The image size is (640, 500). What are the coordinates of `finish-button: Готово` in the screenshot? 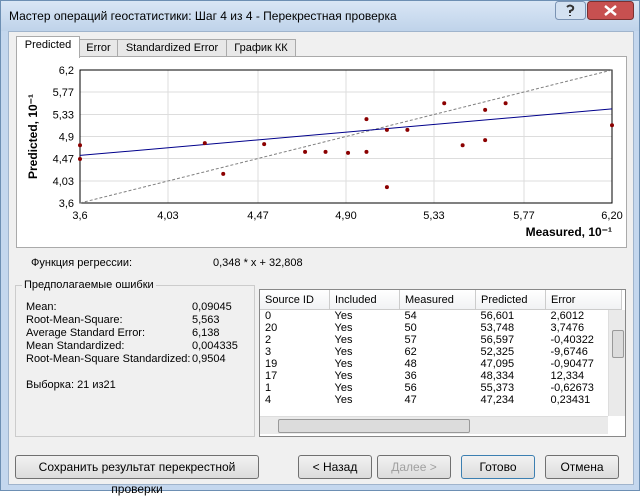 It's located at (498, 467).